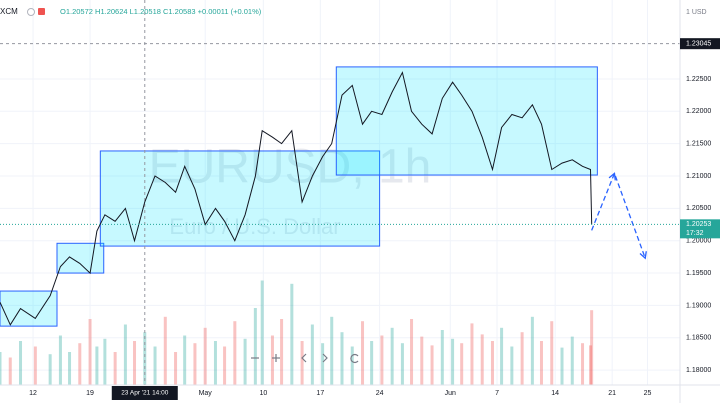 The image size is (720, 403). What do you see at coordinates (90, 393) in the screenshot?
I see `x-tick-label: 19` at bounding box center [90, 393].